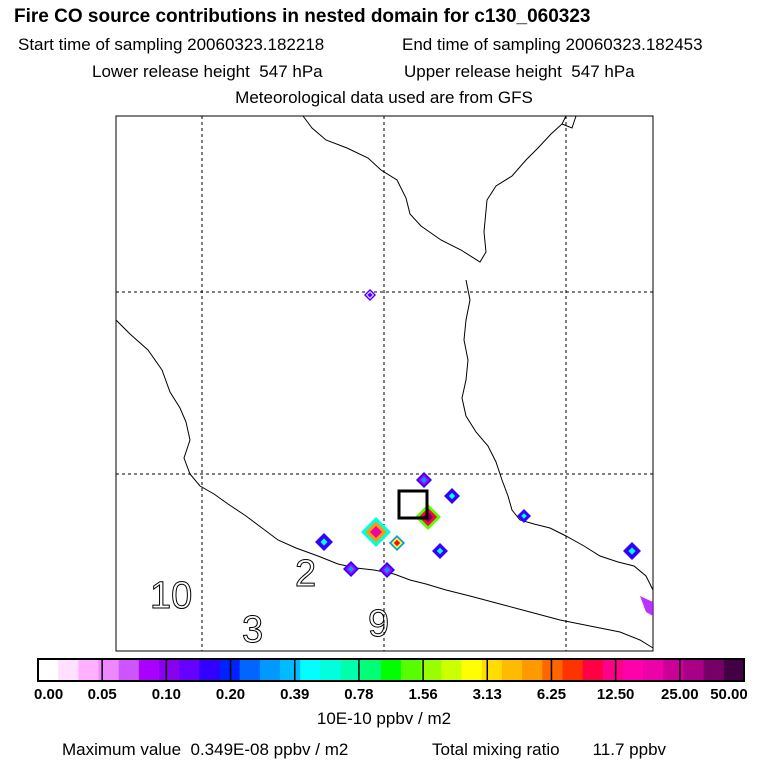  What do you see at coordinates (496, 749) in the screenshot?
I see `total-mixing-label: Total mixing ratio` at bounding box center [496, 749].